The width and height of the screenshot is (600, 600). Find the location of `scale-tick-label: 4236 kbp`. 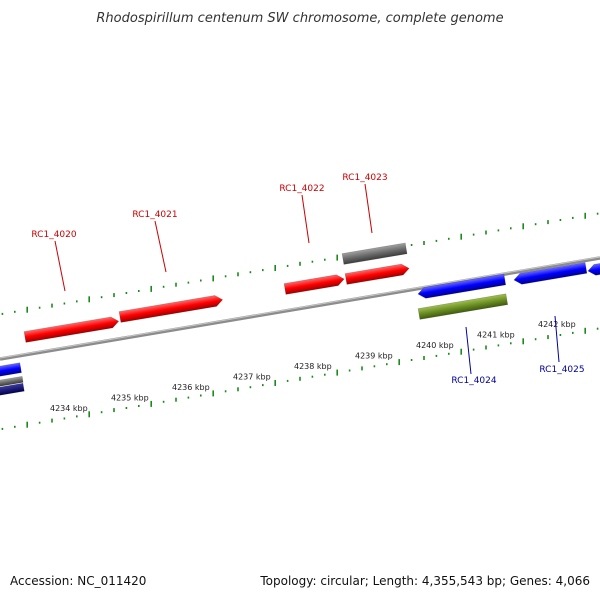

scale-tick-label: 4236 kbp is located at coordinates (191, 387).